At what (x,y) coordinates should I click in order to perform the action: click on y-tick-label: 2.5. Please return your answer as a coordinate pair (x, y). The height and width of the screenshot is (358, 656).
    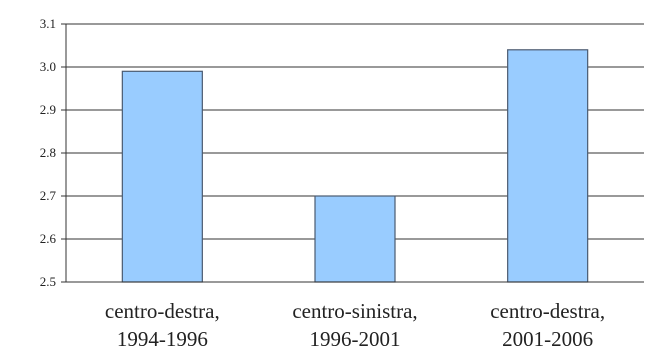
    Looking at the image, I should click on (48, 281).